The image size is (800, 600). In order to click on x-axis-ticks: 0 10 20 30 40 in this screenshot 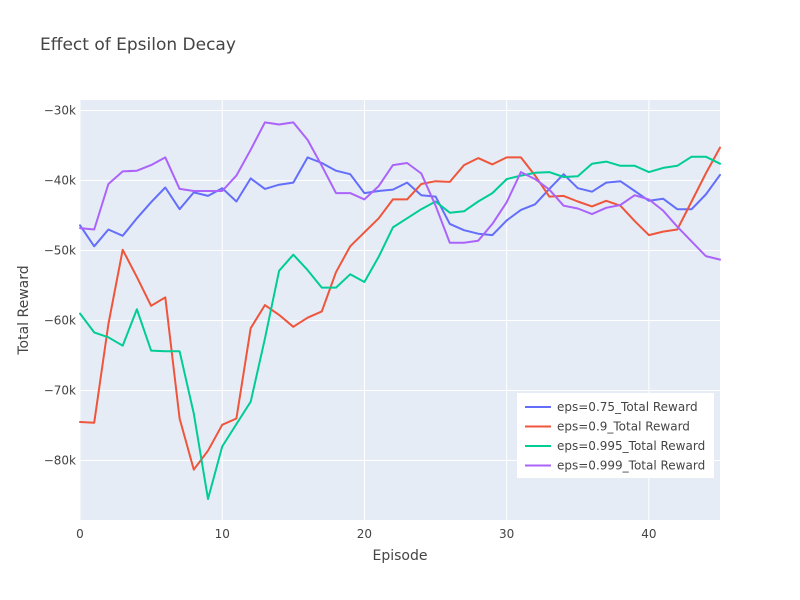, I will do `click(366, 534)`.